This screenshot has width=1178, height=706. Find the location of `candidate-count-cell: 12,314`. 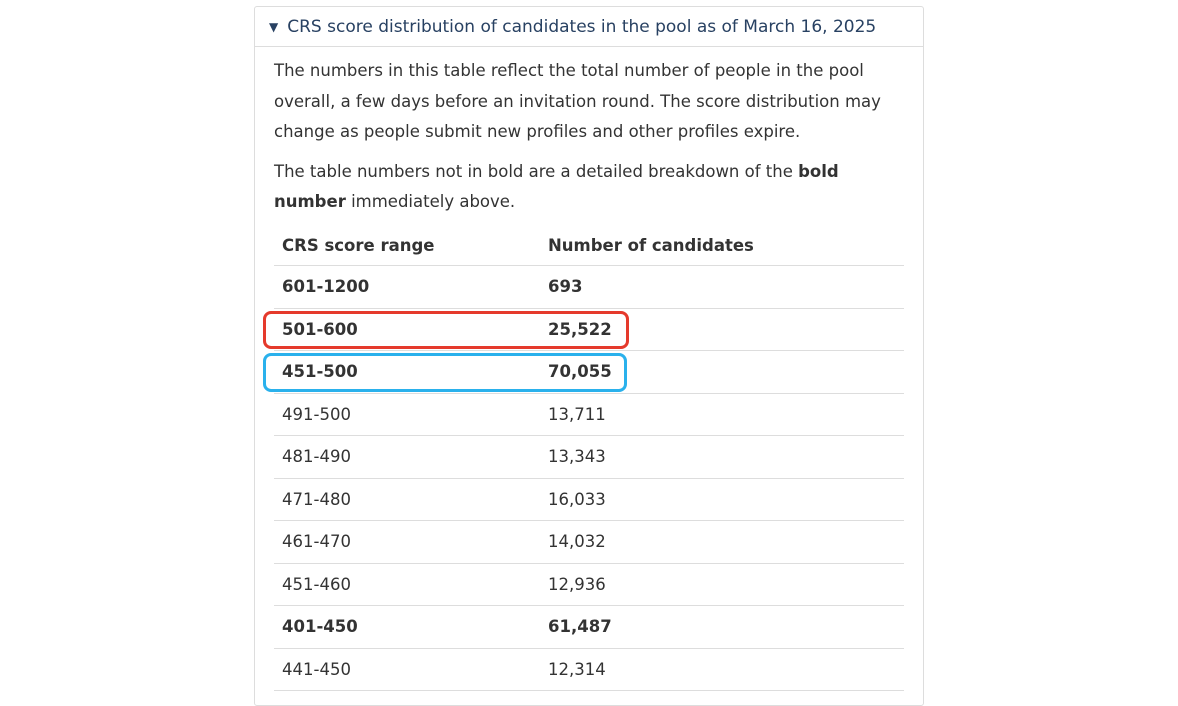

candidate-count-cell: 12,314 is located at coordinates (722, 669).